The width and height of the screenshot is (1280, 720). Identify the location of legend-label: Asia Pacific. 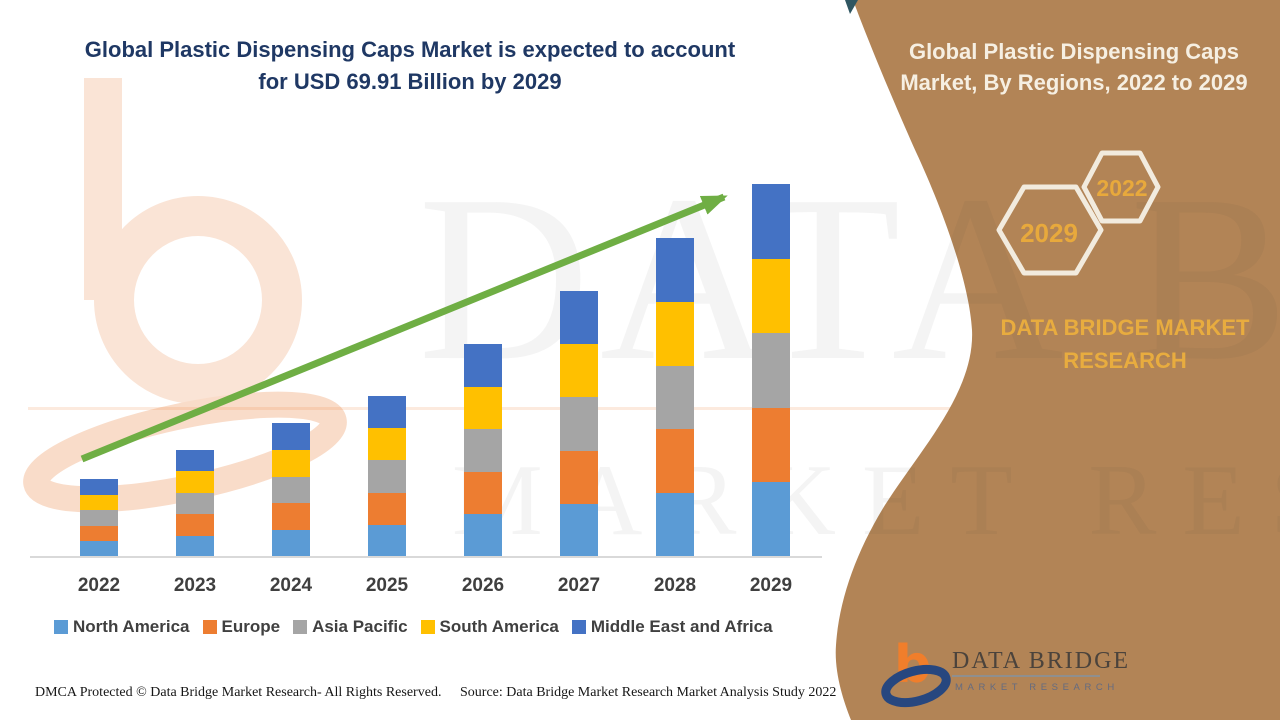
(360, 626).